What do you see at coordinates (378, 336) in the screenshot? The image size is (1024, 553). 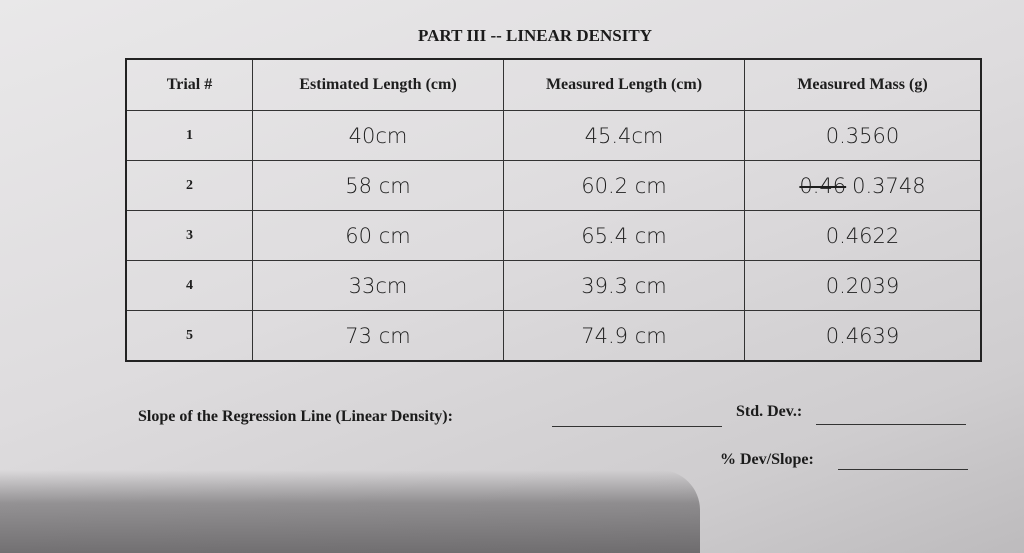 I see `table-cell: 73 cm` at bounding box center [378, 336].